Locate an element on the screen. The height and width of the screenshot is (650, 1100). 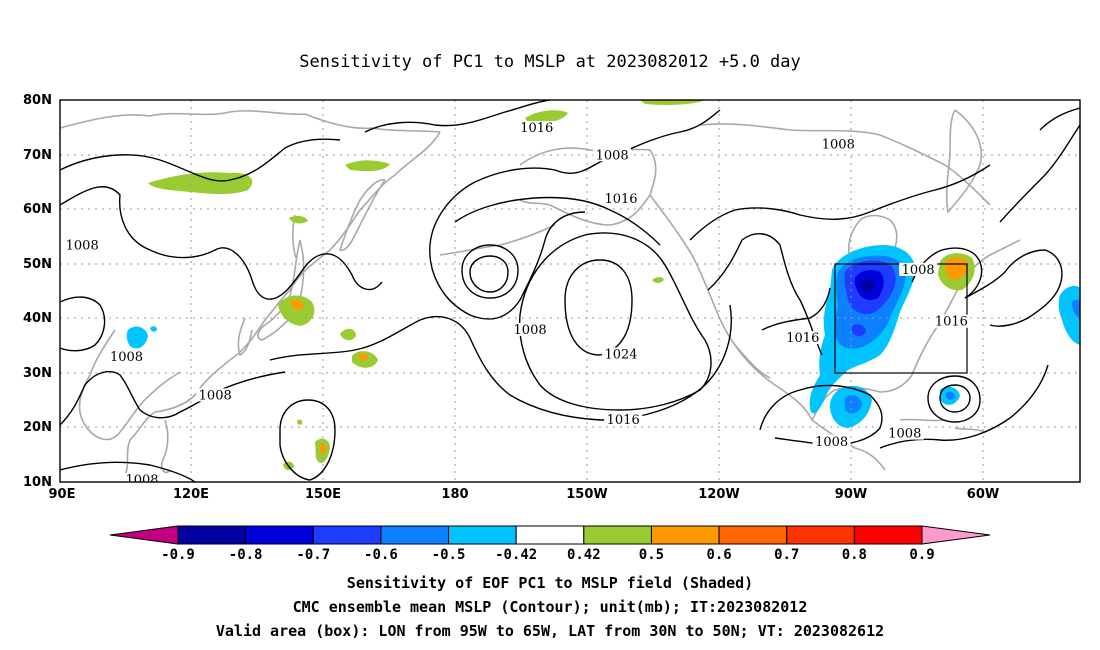
isobar-1016-east-coast-b is located at coordinates (796, 309).